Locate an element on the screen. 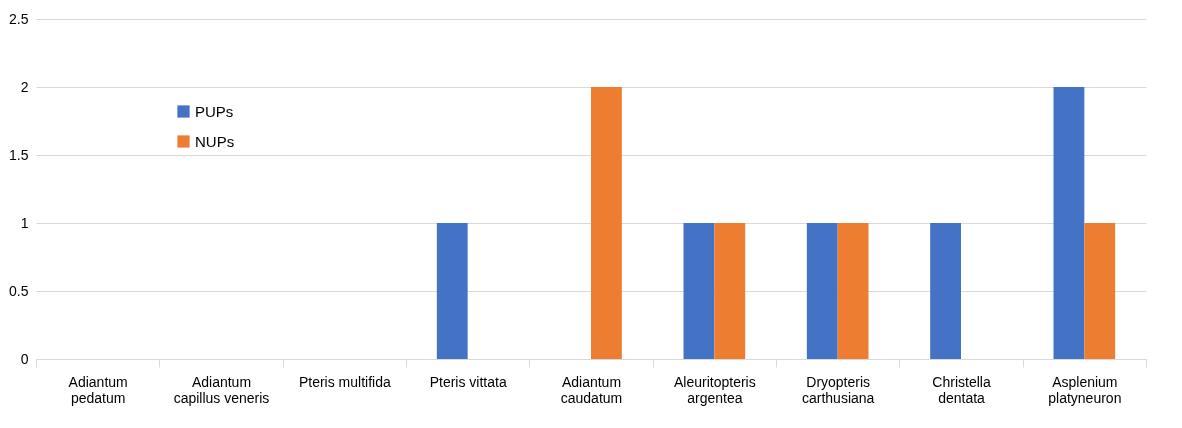 The height and width of the screenshot is (428, 1182). x-tick-label: Asplenium platyneuron is located at coordinates (1085, 389).